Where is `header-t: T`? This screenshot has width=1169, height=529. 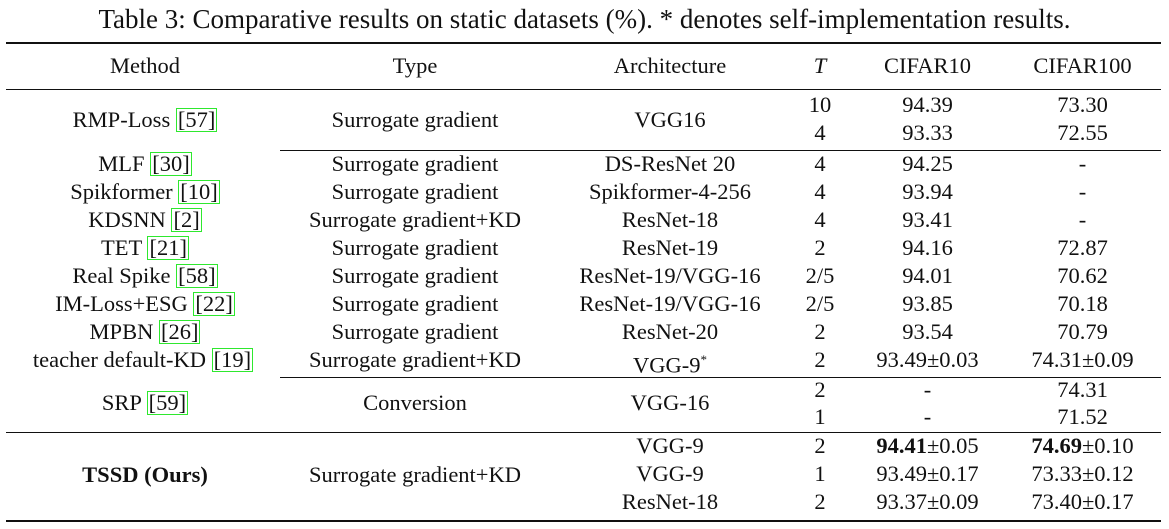 header-t: T is located at coordinates (820, 65).